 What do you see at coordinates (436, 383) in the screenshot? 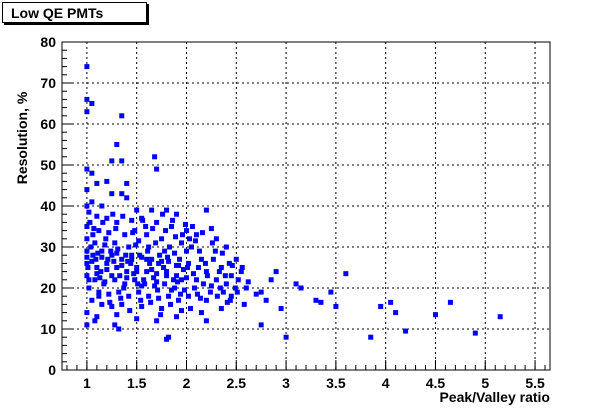
I see `x-tick-label: 4.5` at bounding box center [436, 383].